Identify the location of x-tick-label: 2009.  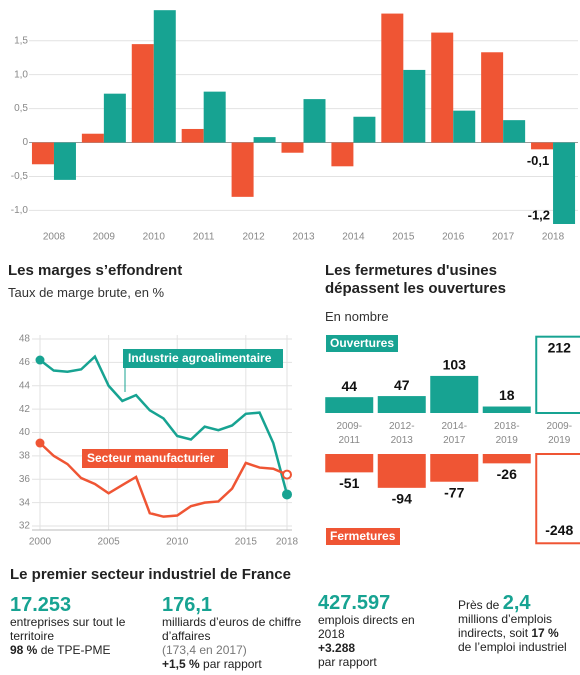
(104, 237).